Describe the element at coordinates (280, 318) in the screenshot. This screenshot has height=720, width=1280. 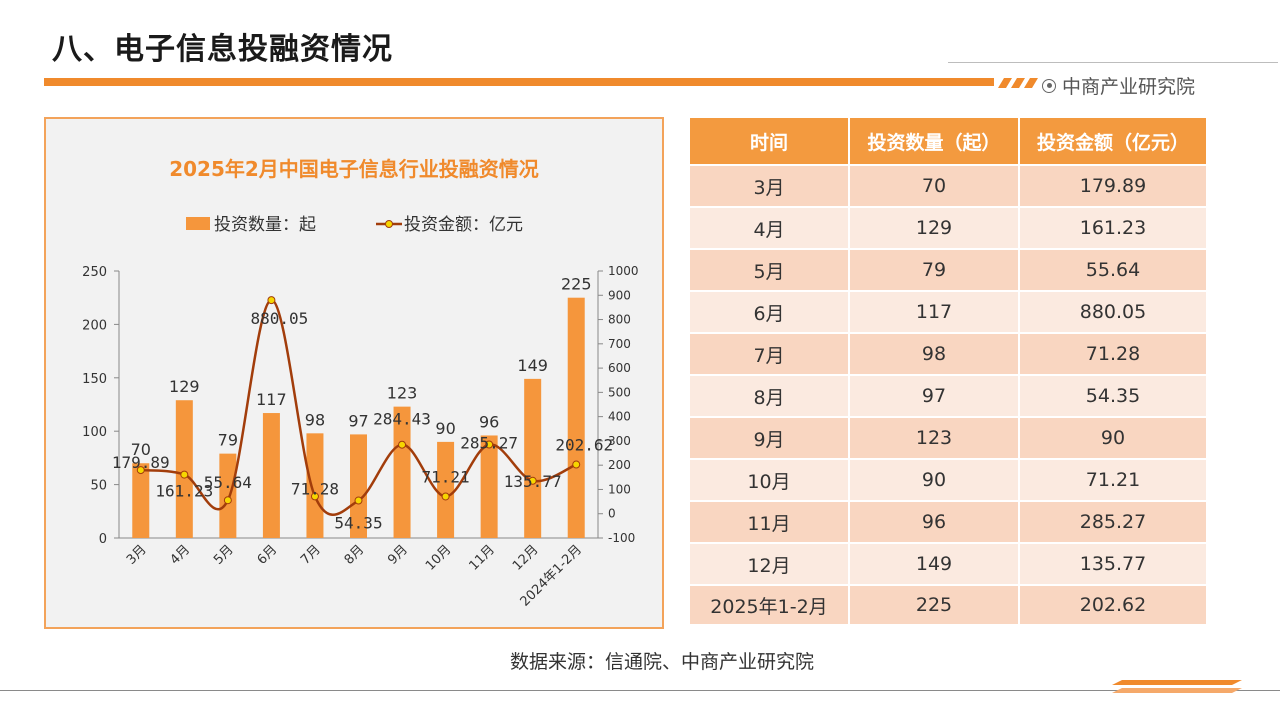
I see `line-value-label: 880.05` at that location.